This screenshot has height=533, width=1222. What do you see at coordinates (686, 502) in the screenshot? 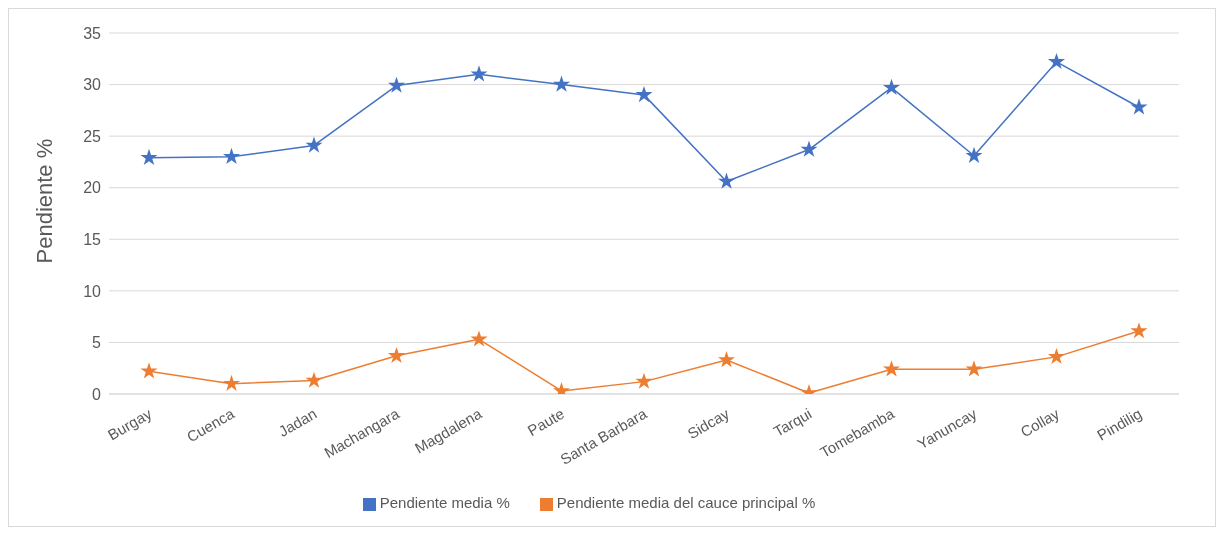
I see `legend-label: Pendiente media del cauce principal %` at bounding box center [686, 502].